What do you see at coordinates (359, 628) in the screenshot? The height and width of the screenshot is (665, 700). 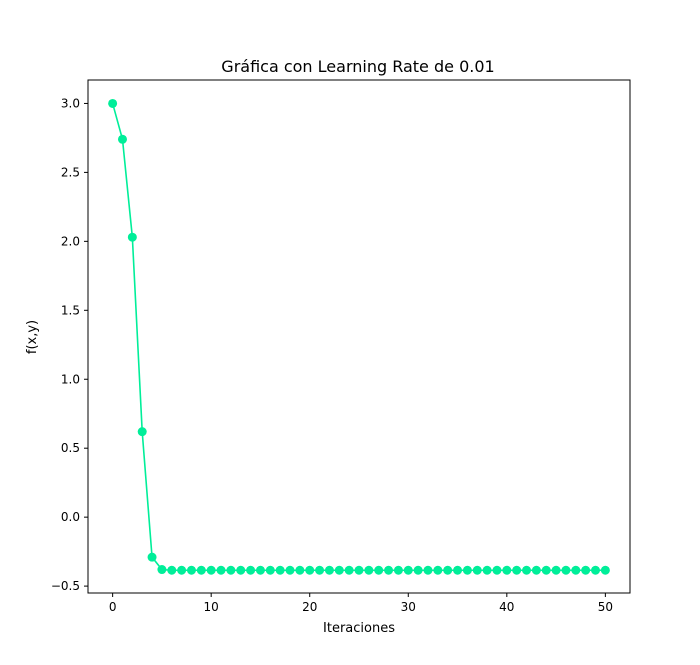 I see `x-axis-label: Iteraciones` at bounding box center [359, 628].